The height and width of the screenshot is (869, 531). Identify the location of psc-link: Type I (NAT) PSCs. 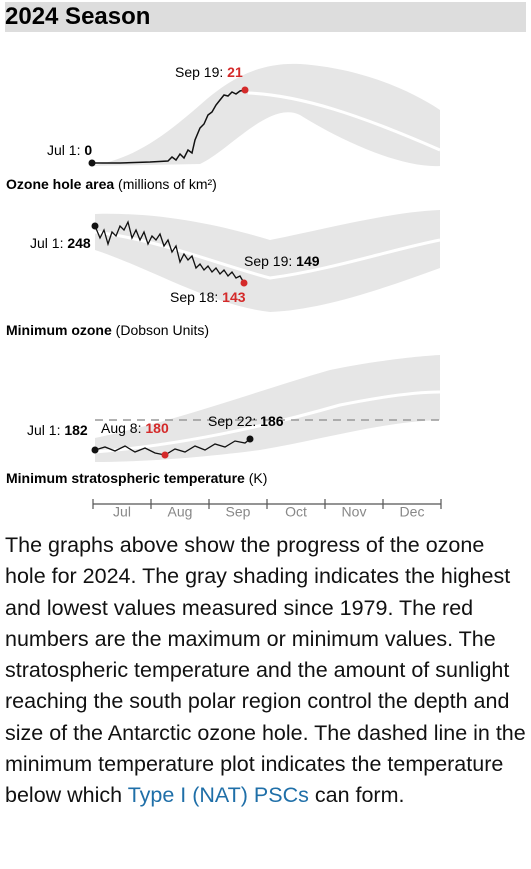
(218, 795).